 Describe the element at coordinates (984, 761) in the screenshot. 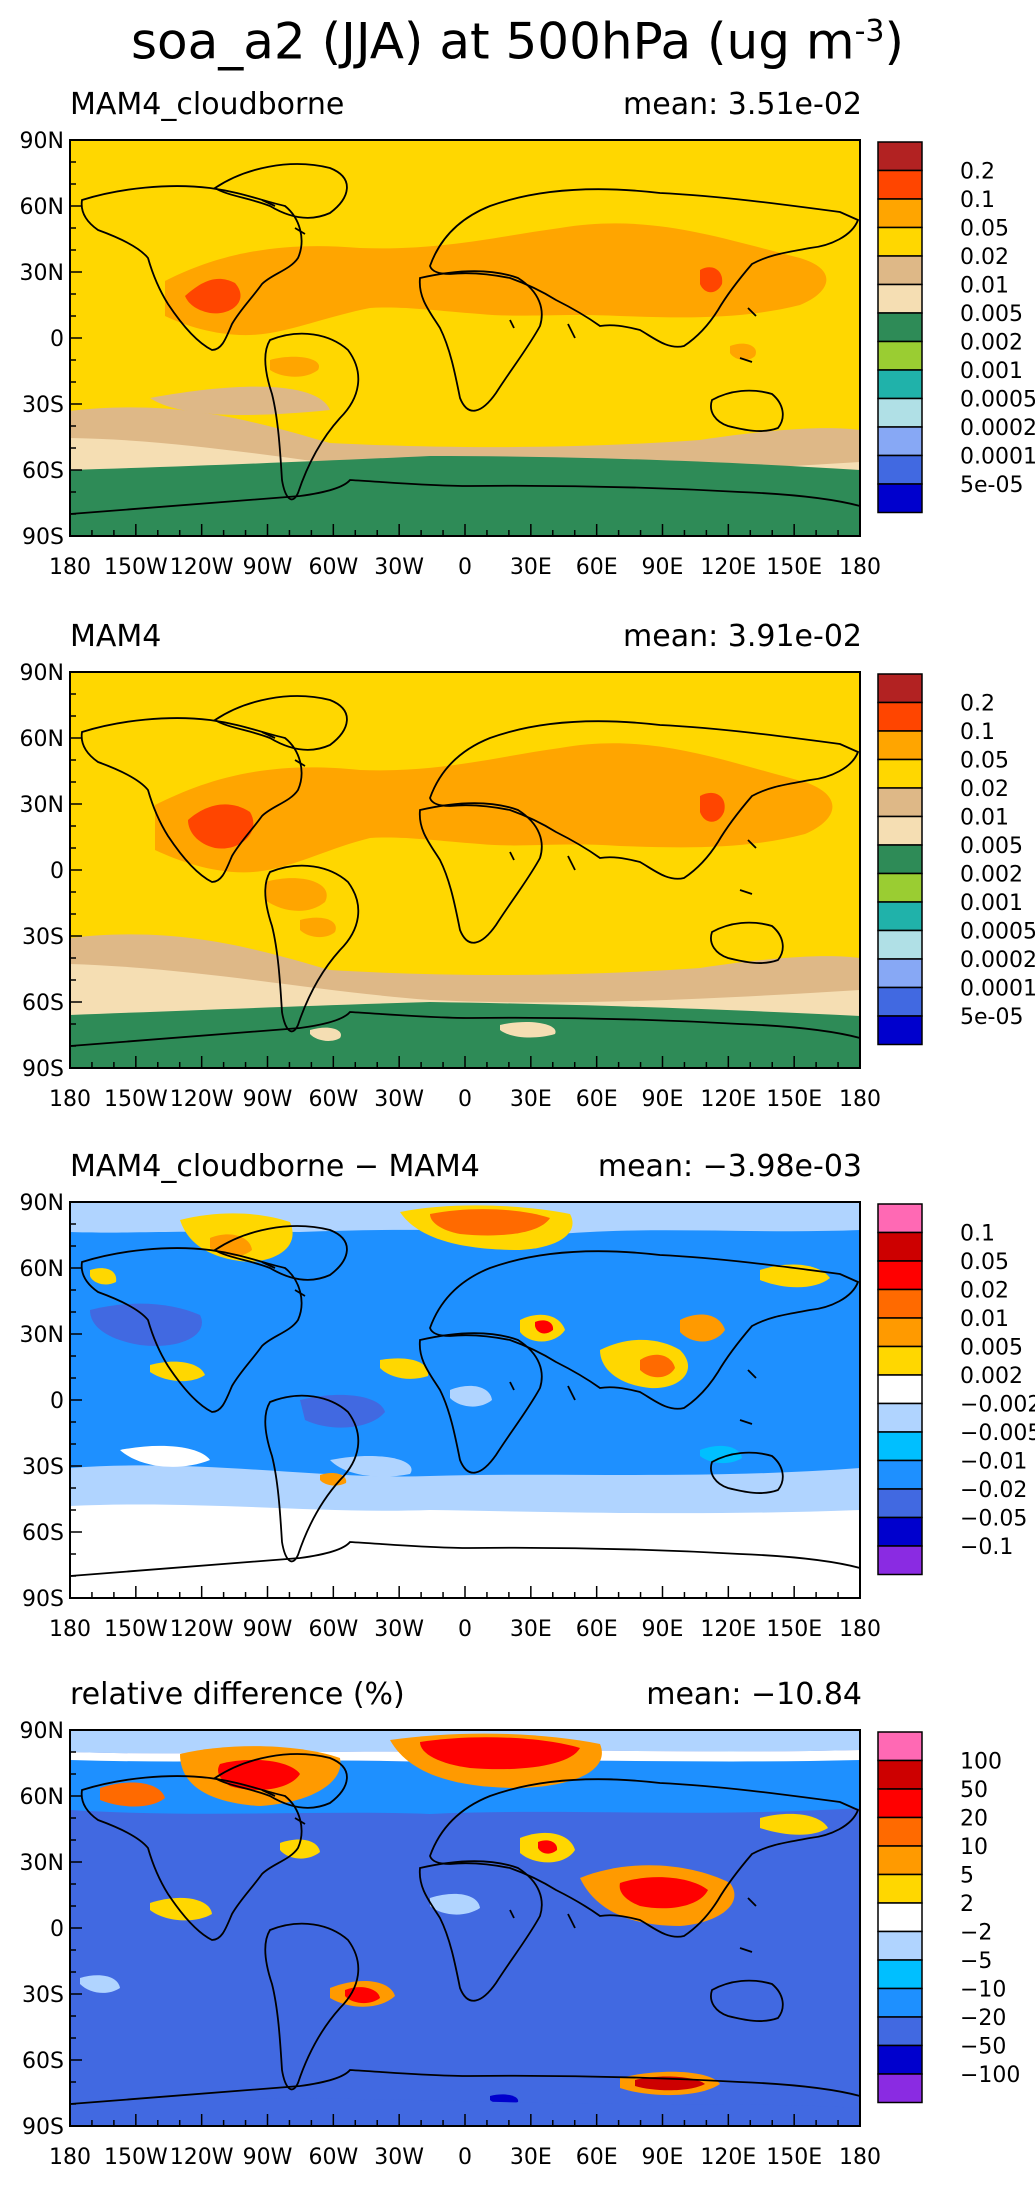

I see `colorbar-label: 0.05` at that location.